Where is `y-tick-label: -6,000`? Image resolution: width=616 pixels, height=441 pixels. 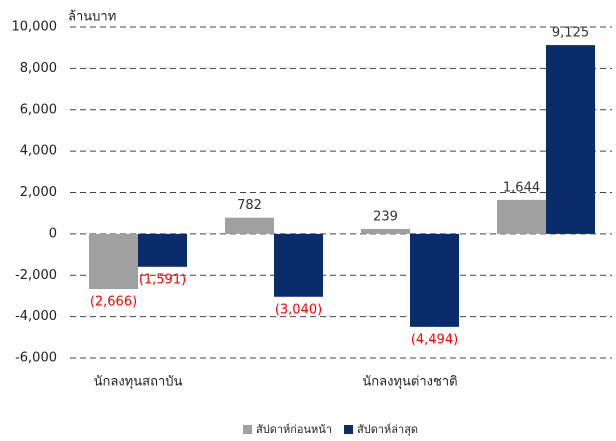 y-tick-label: -6,000 is located at coordinates (36, 358).